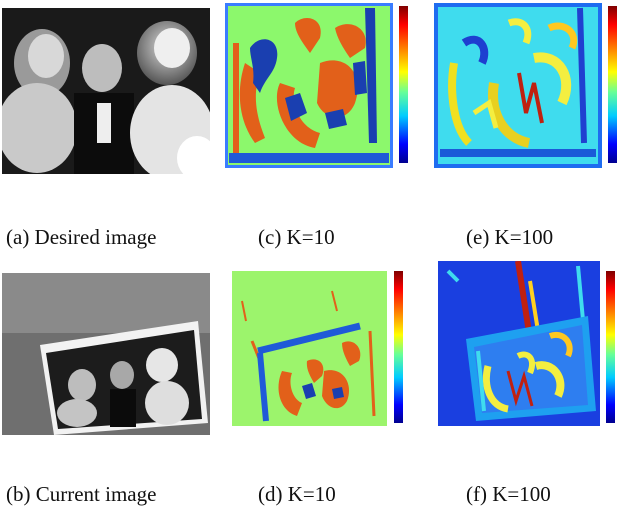 The image size is (618, 513). I want to click on caption-a: (a) Desired image, so click(81, 237).